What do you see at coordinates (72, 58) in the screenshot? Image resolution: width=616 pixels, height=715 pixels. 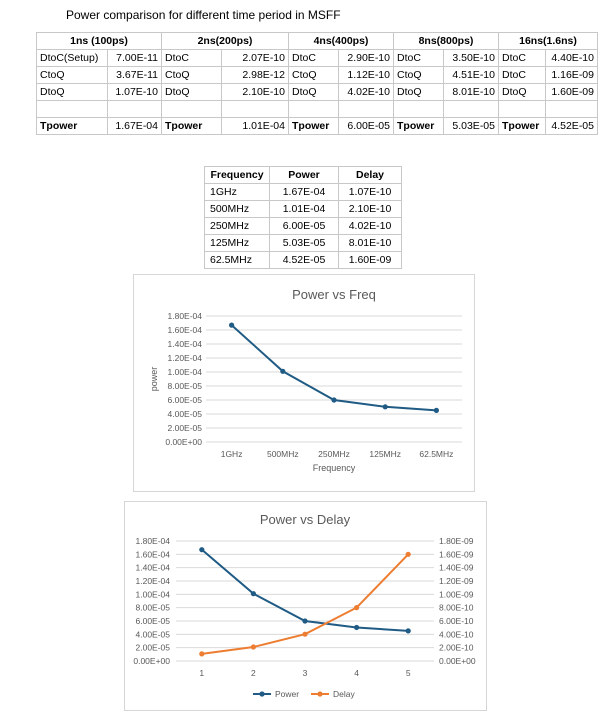 I see `table-cell: DtoC(Setup)` at bounding box center [72, 58].